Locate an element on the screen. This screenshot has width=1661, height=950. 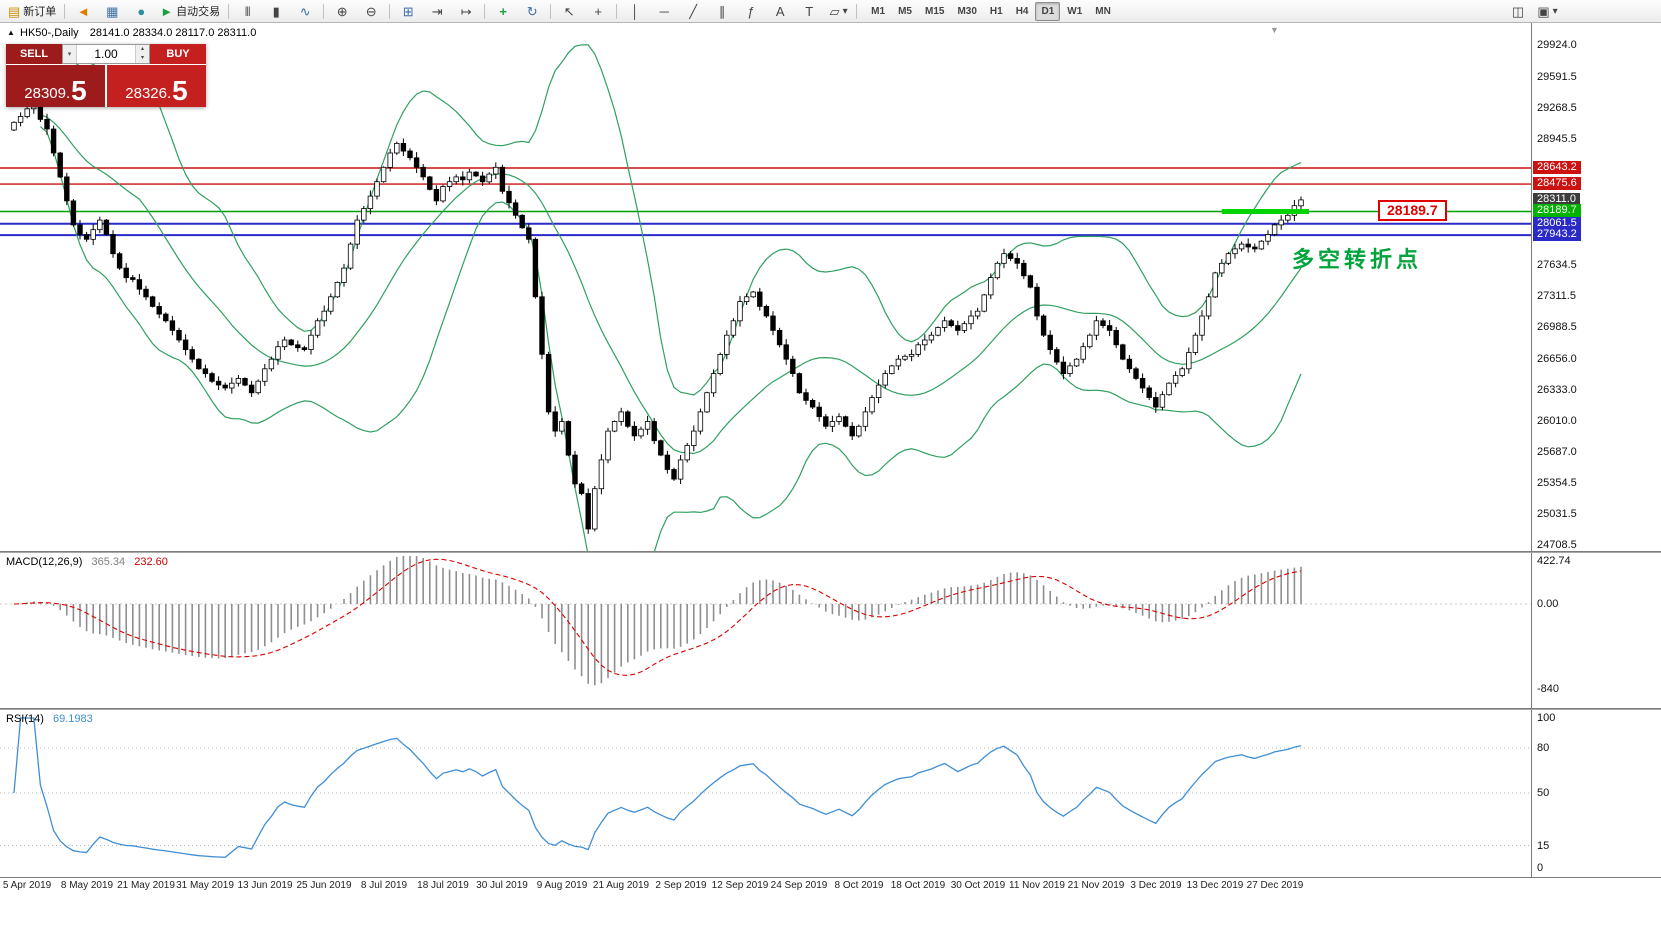
autotrading-label: 自动交易 is located at coordinates (198, 12).